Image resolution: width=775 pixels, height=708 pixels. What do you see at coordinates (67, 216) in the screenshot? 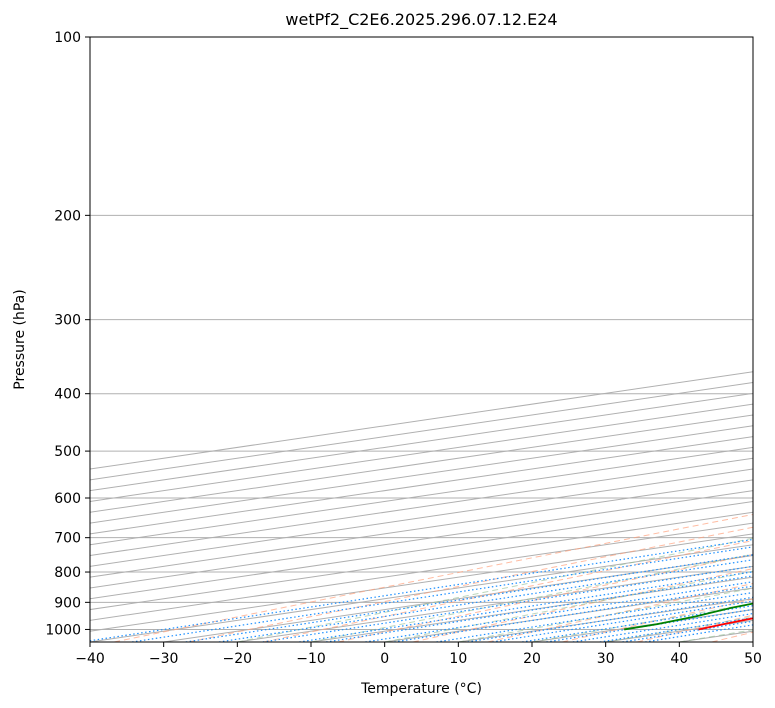
I see `y-tick-label: 200` at bounding box center [67, 216].